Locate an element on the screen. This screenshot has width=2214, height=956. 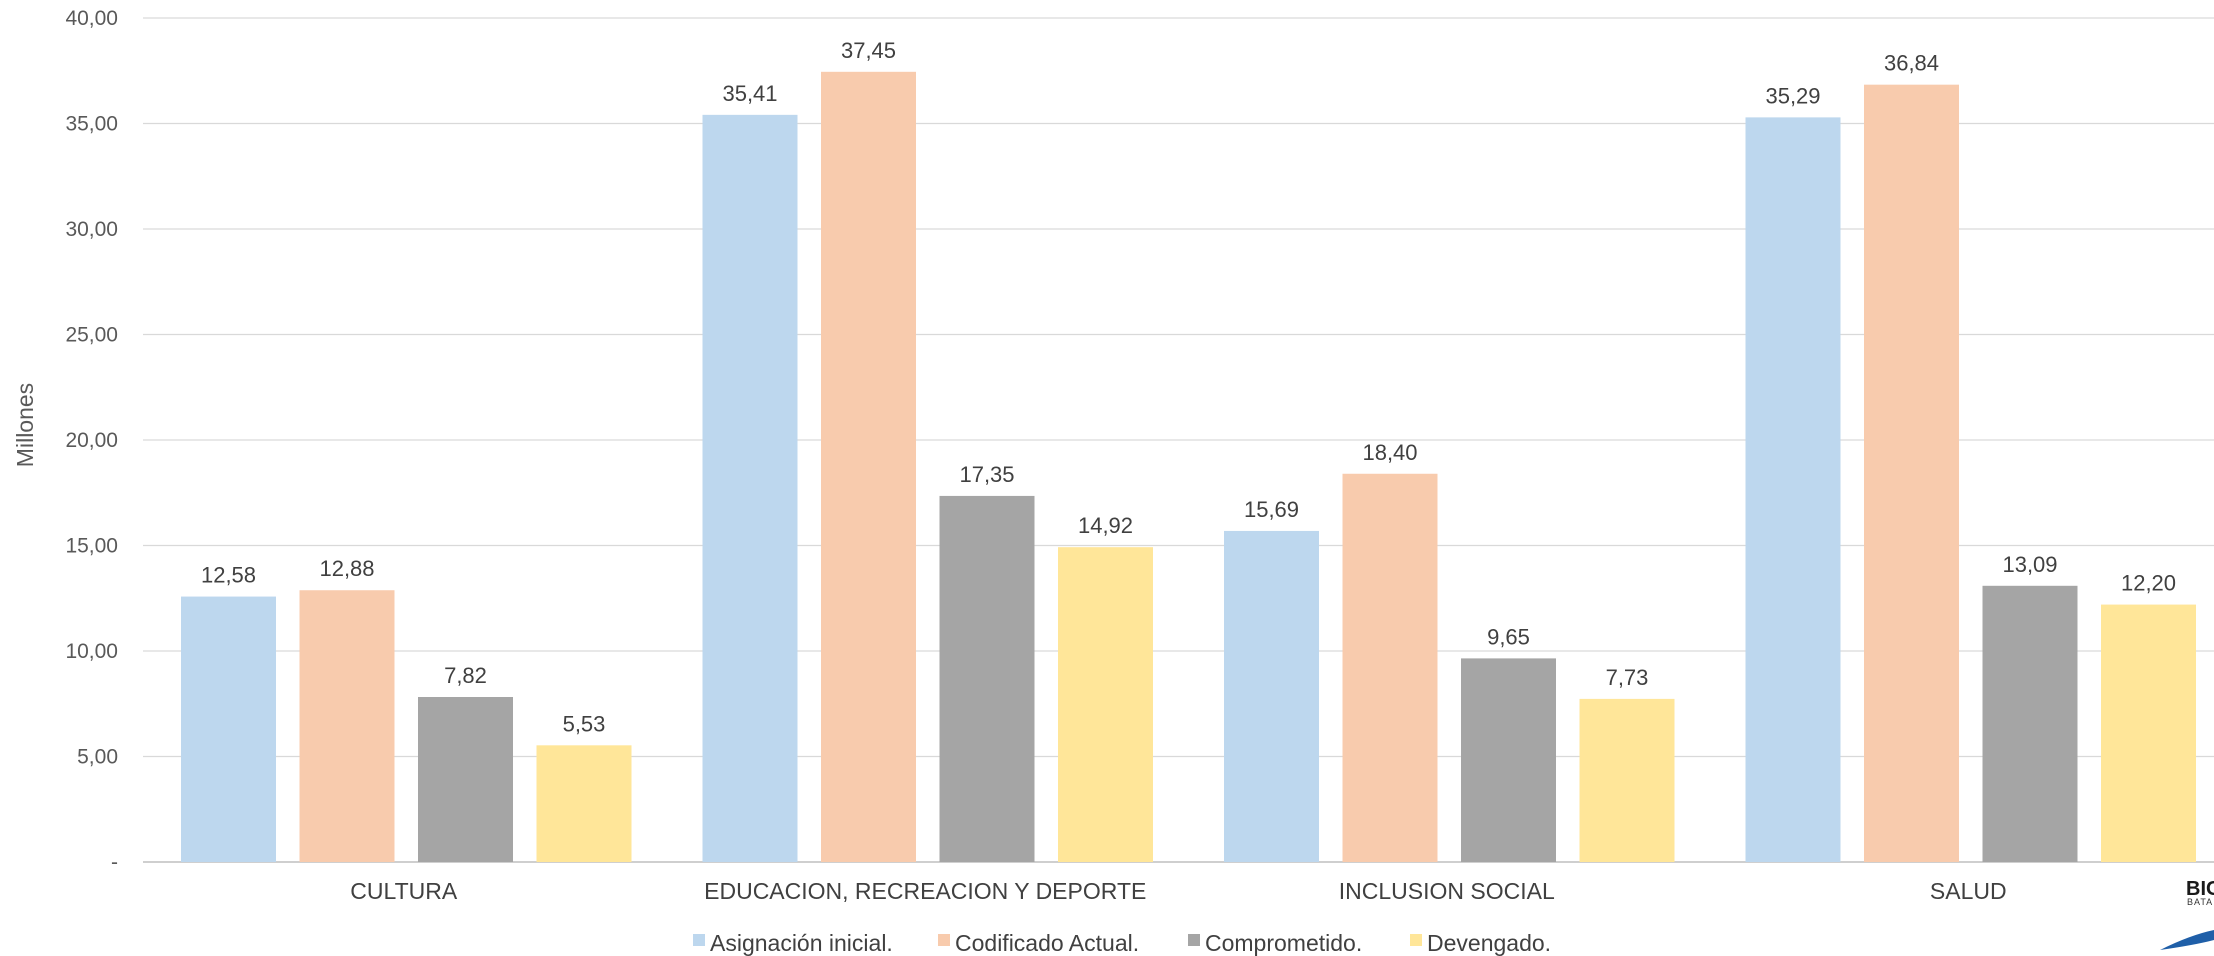
data-label: 14,92 is located at coordinates (1105, 525).